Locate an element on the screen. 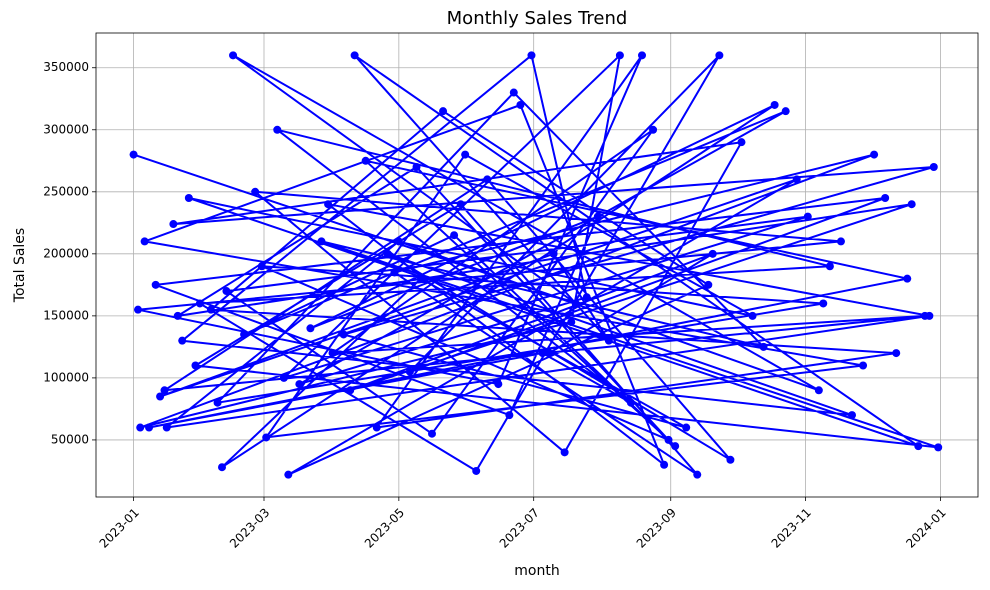 The width and height of the screenshot is (990, 590). x-tick-label: 2023-01 is located at coordinates (119, 527).